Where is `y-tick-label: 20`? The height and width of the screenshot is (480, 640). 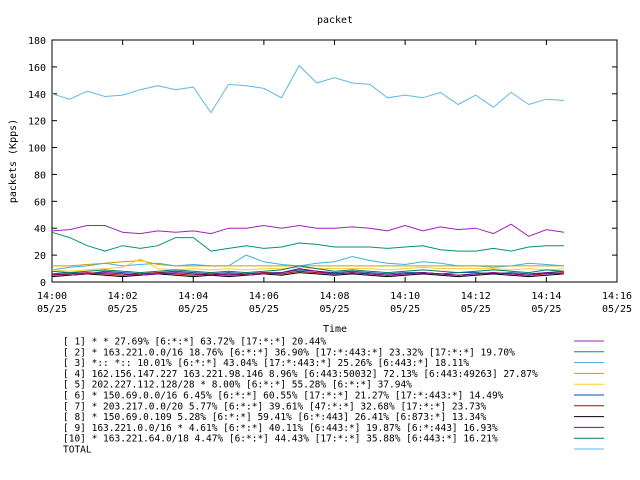 y-tick-label: 20 is located at coordinates (40, 256).